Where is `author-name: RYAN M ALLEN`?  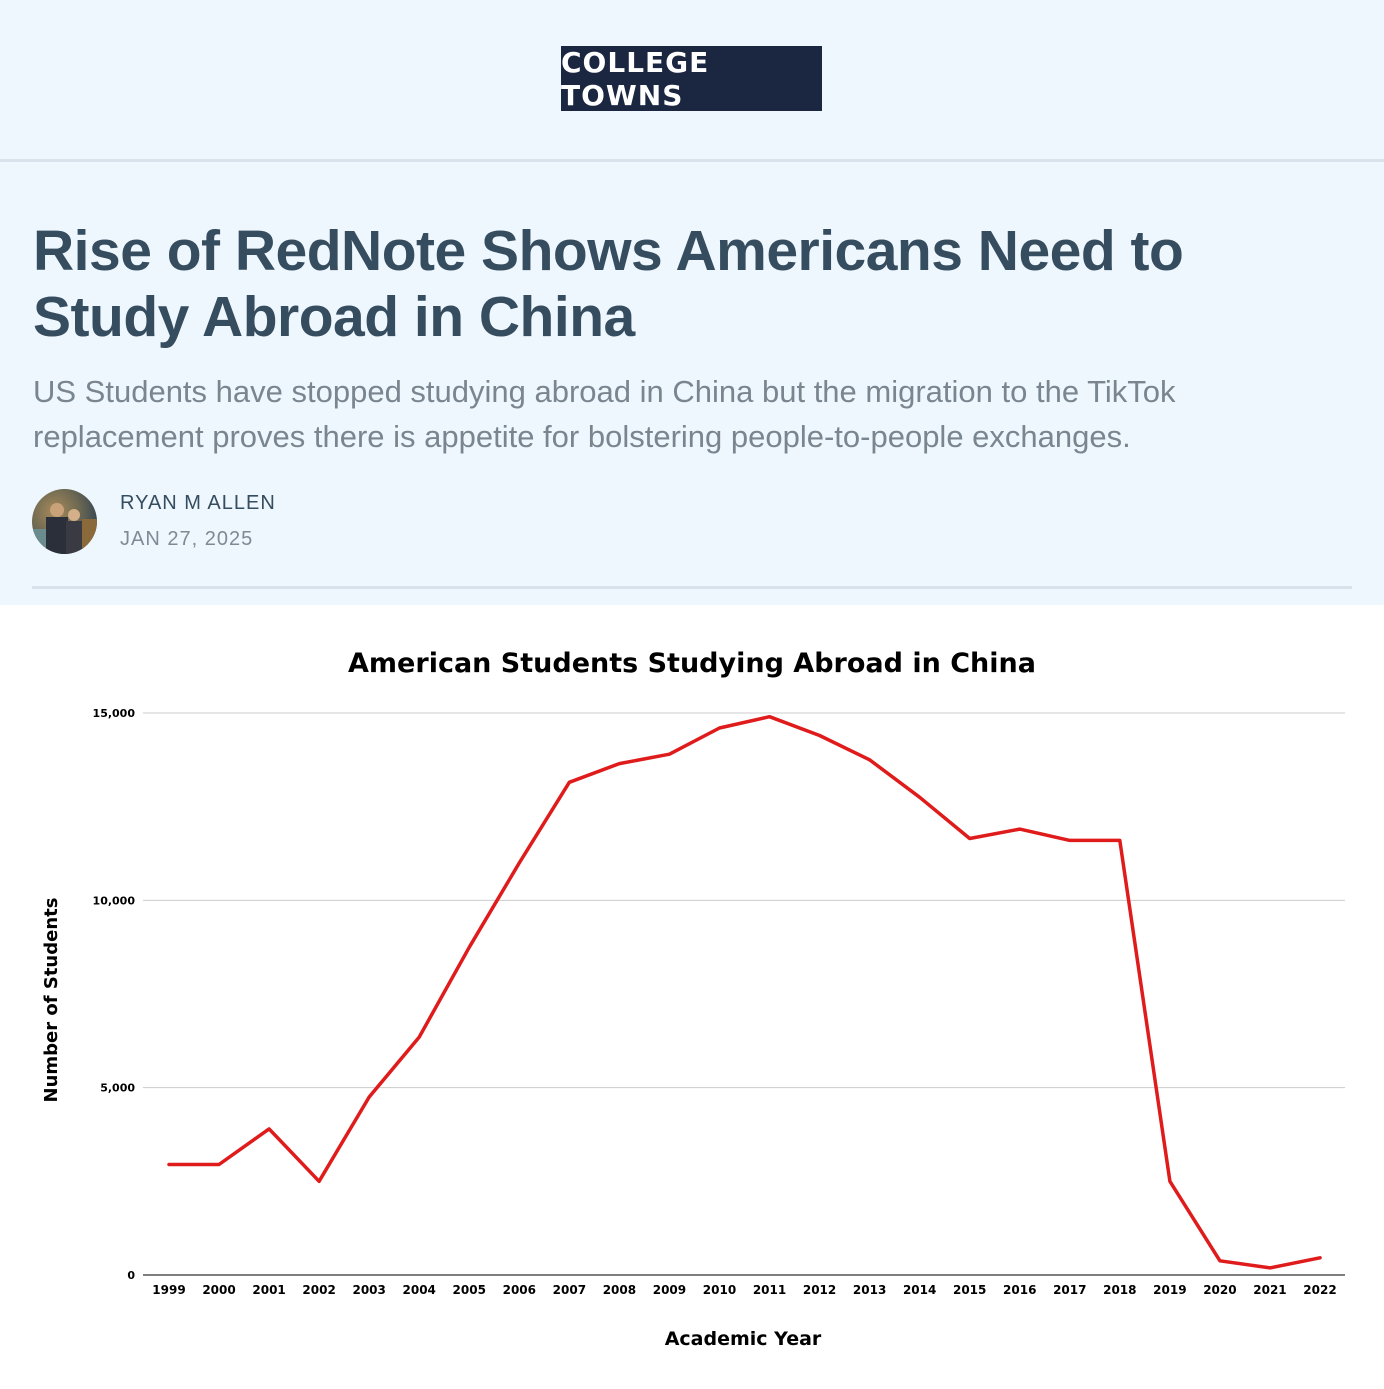
author-name: RYAN M ALLEN is located at coordinates (198, 503).